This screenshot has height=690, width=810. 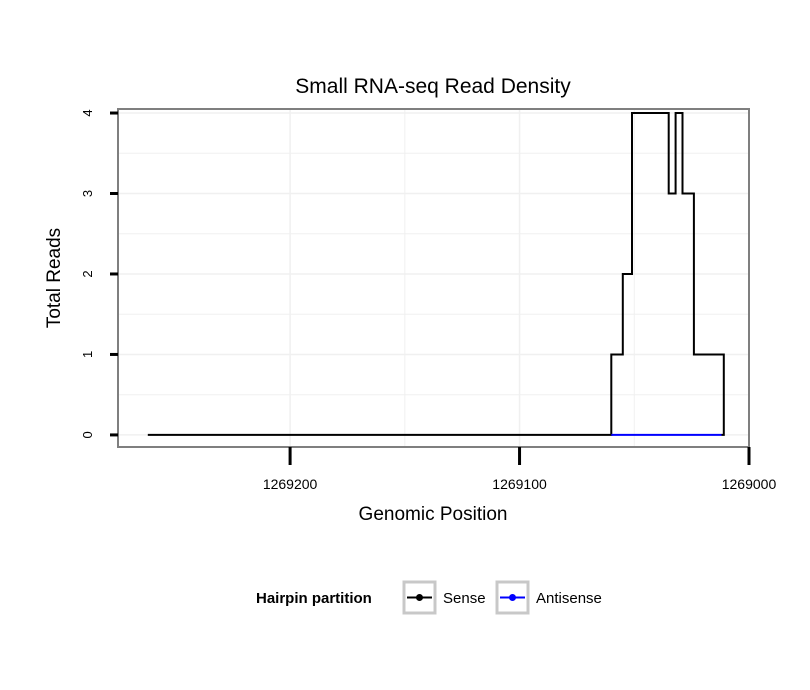 I want to click on legend-title: Hairpin partition, so click(x=314, y=598).